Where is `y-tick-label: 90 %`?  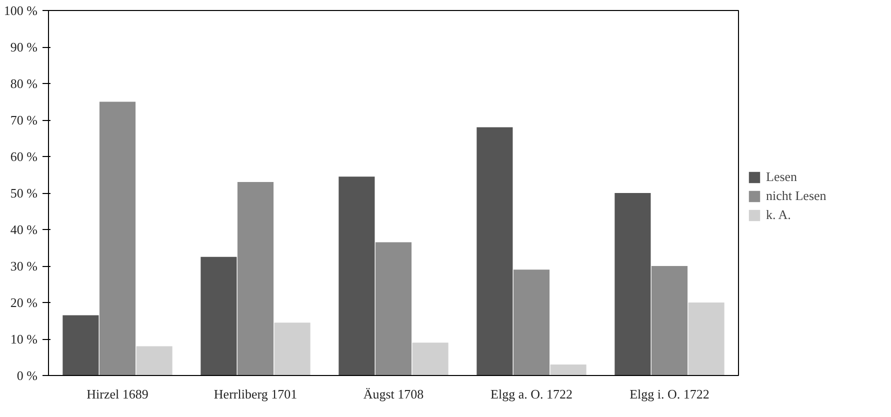 y-tick-label: 90 % is located at coordinates (24, 47).